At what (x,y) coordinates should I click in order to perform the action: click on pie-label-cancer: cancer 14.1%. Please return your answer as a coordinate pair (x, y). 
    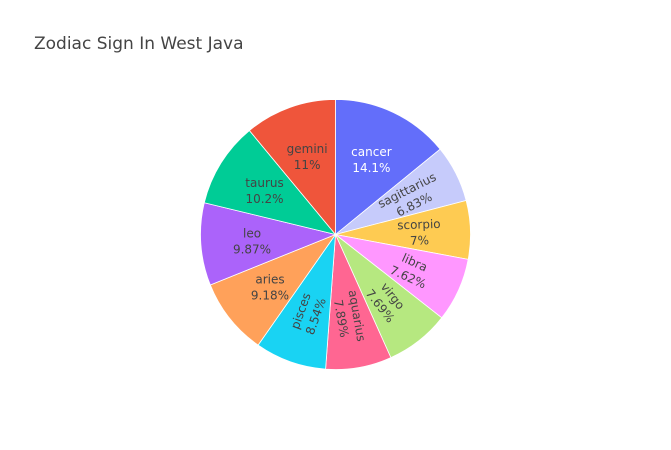
    Looking at the image, I should click on (371, 160).